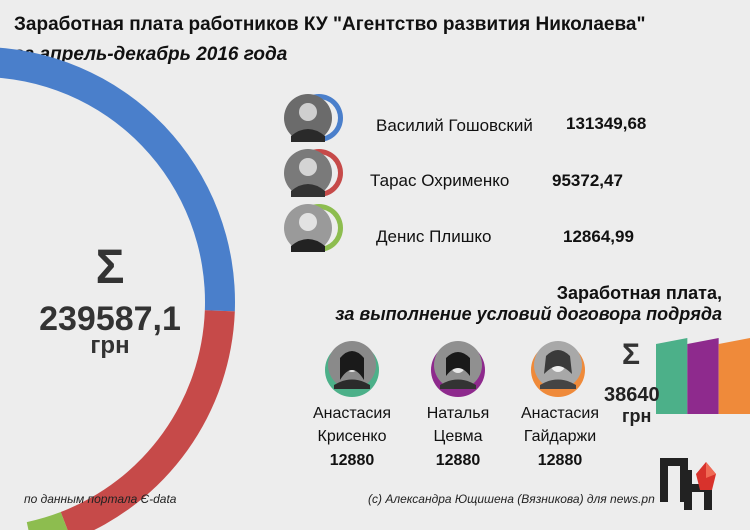  What do you see at coordinates (632, 395) in the screenshot?
I see `contract-sum-value: 38640` at bounding box center [632, 395].